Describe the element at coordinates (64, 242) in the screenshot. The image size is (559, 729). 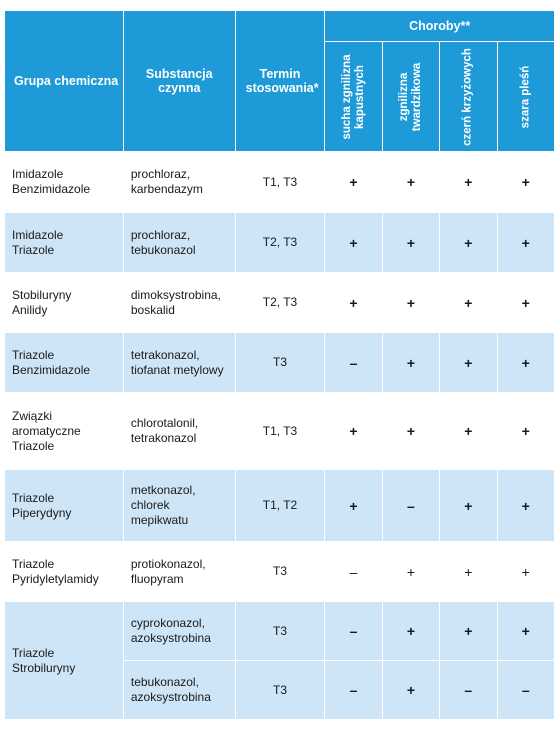
I see `group-cell: Imidazole Triazole` at that location.